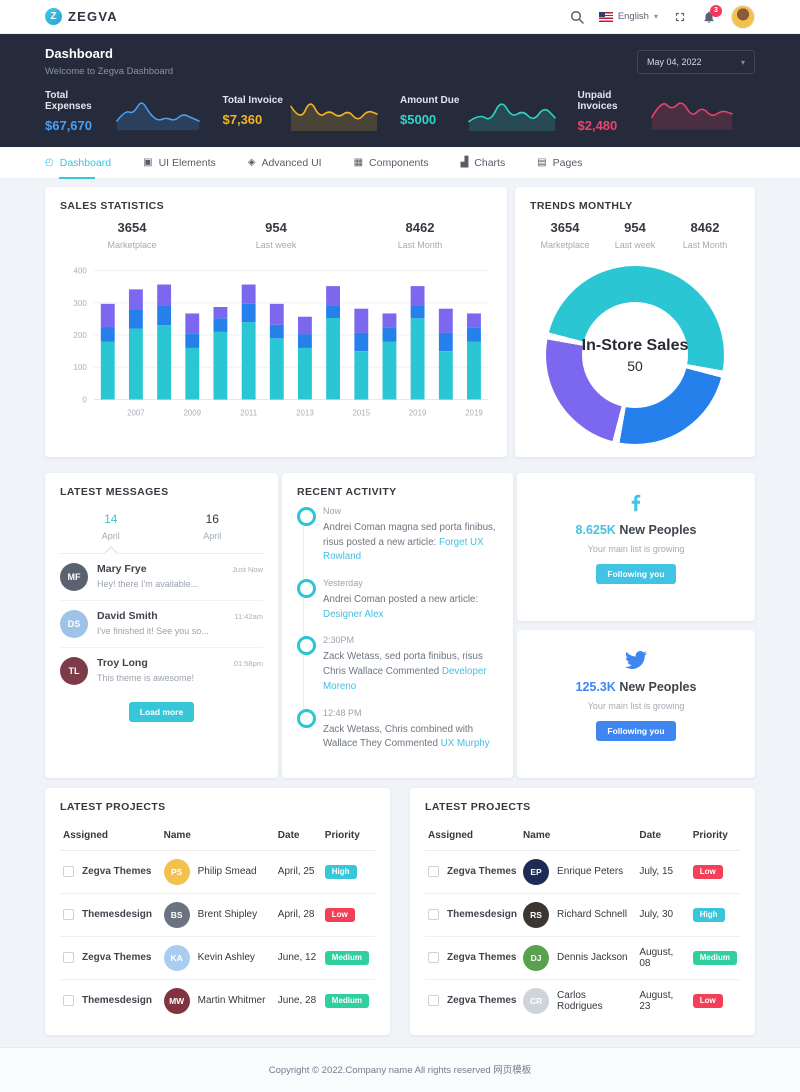 Image resolution: width=800 pixels, height=1092 pixels. What do you see at coordinates (403, 549) in the screenshot?
I see `activity-link: Forget UX Rowland` at bounding box center [403, 549].